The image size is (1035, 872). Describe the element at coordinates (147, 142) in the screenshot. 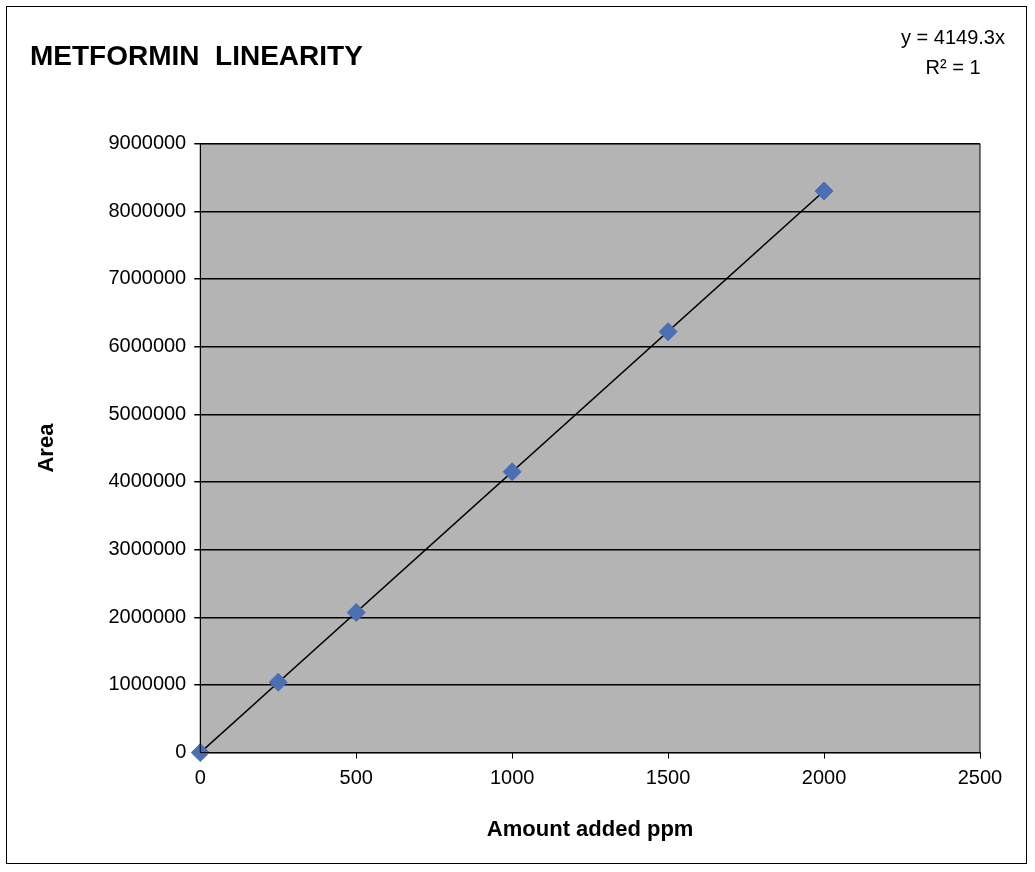

I see `y-tick-label: 9000000` at that location.